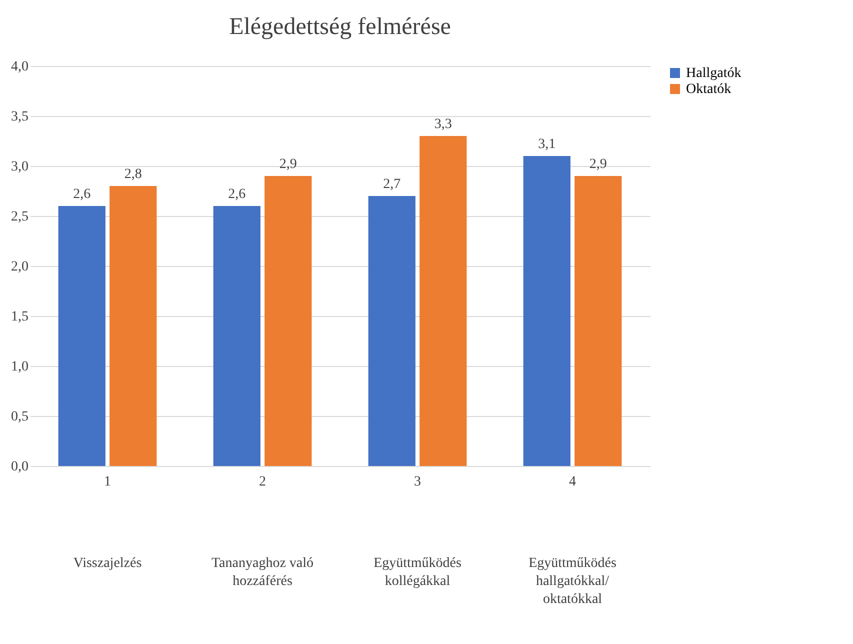  What do you see at coordinates (19, 117) in the screenshot?
I see `y-tick-label: 3,5` at bounding box center [19, 117].